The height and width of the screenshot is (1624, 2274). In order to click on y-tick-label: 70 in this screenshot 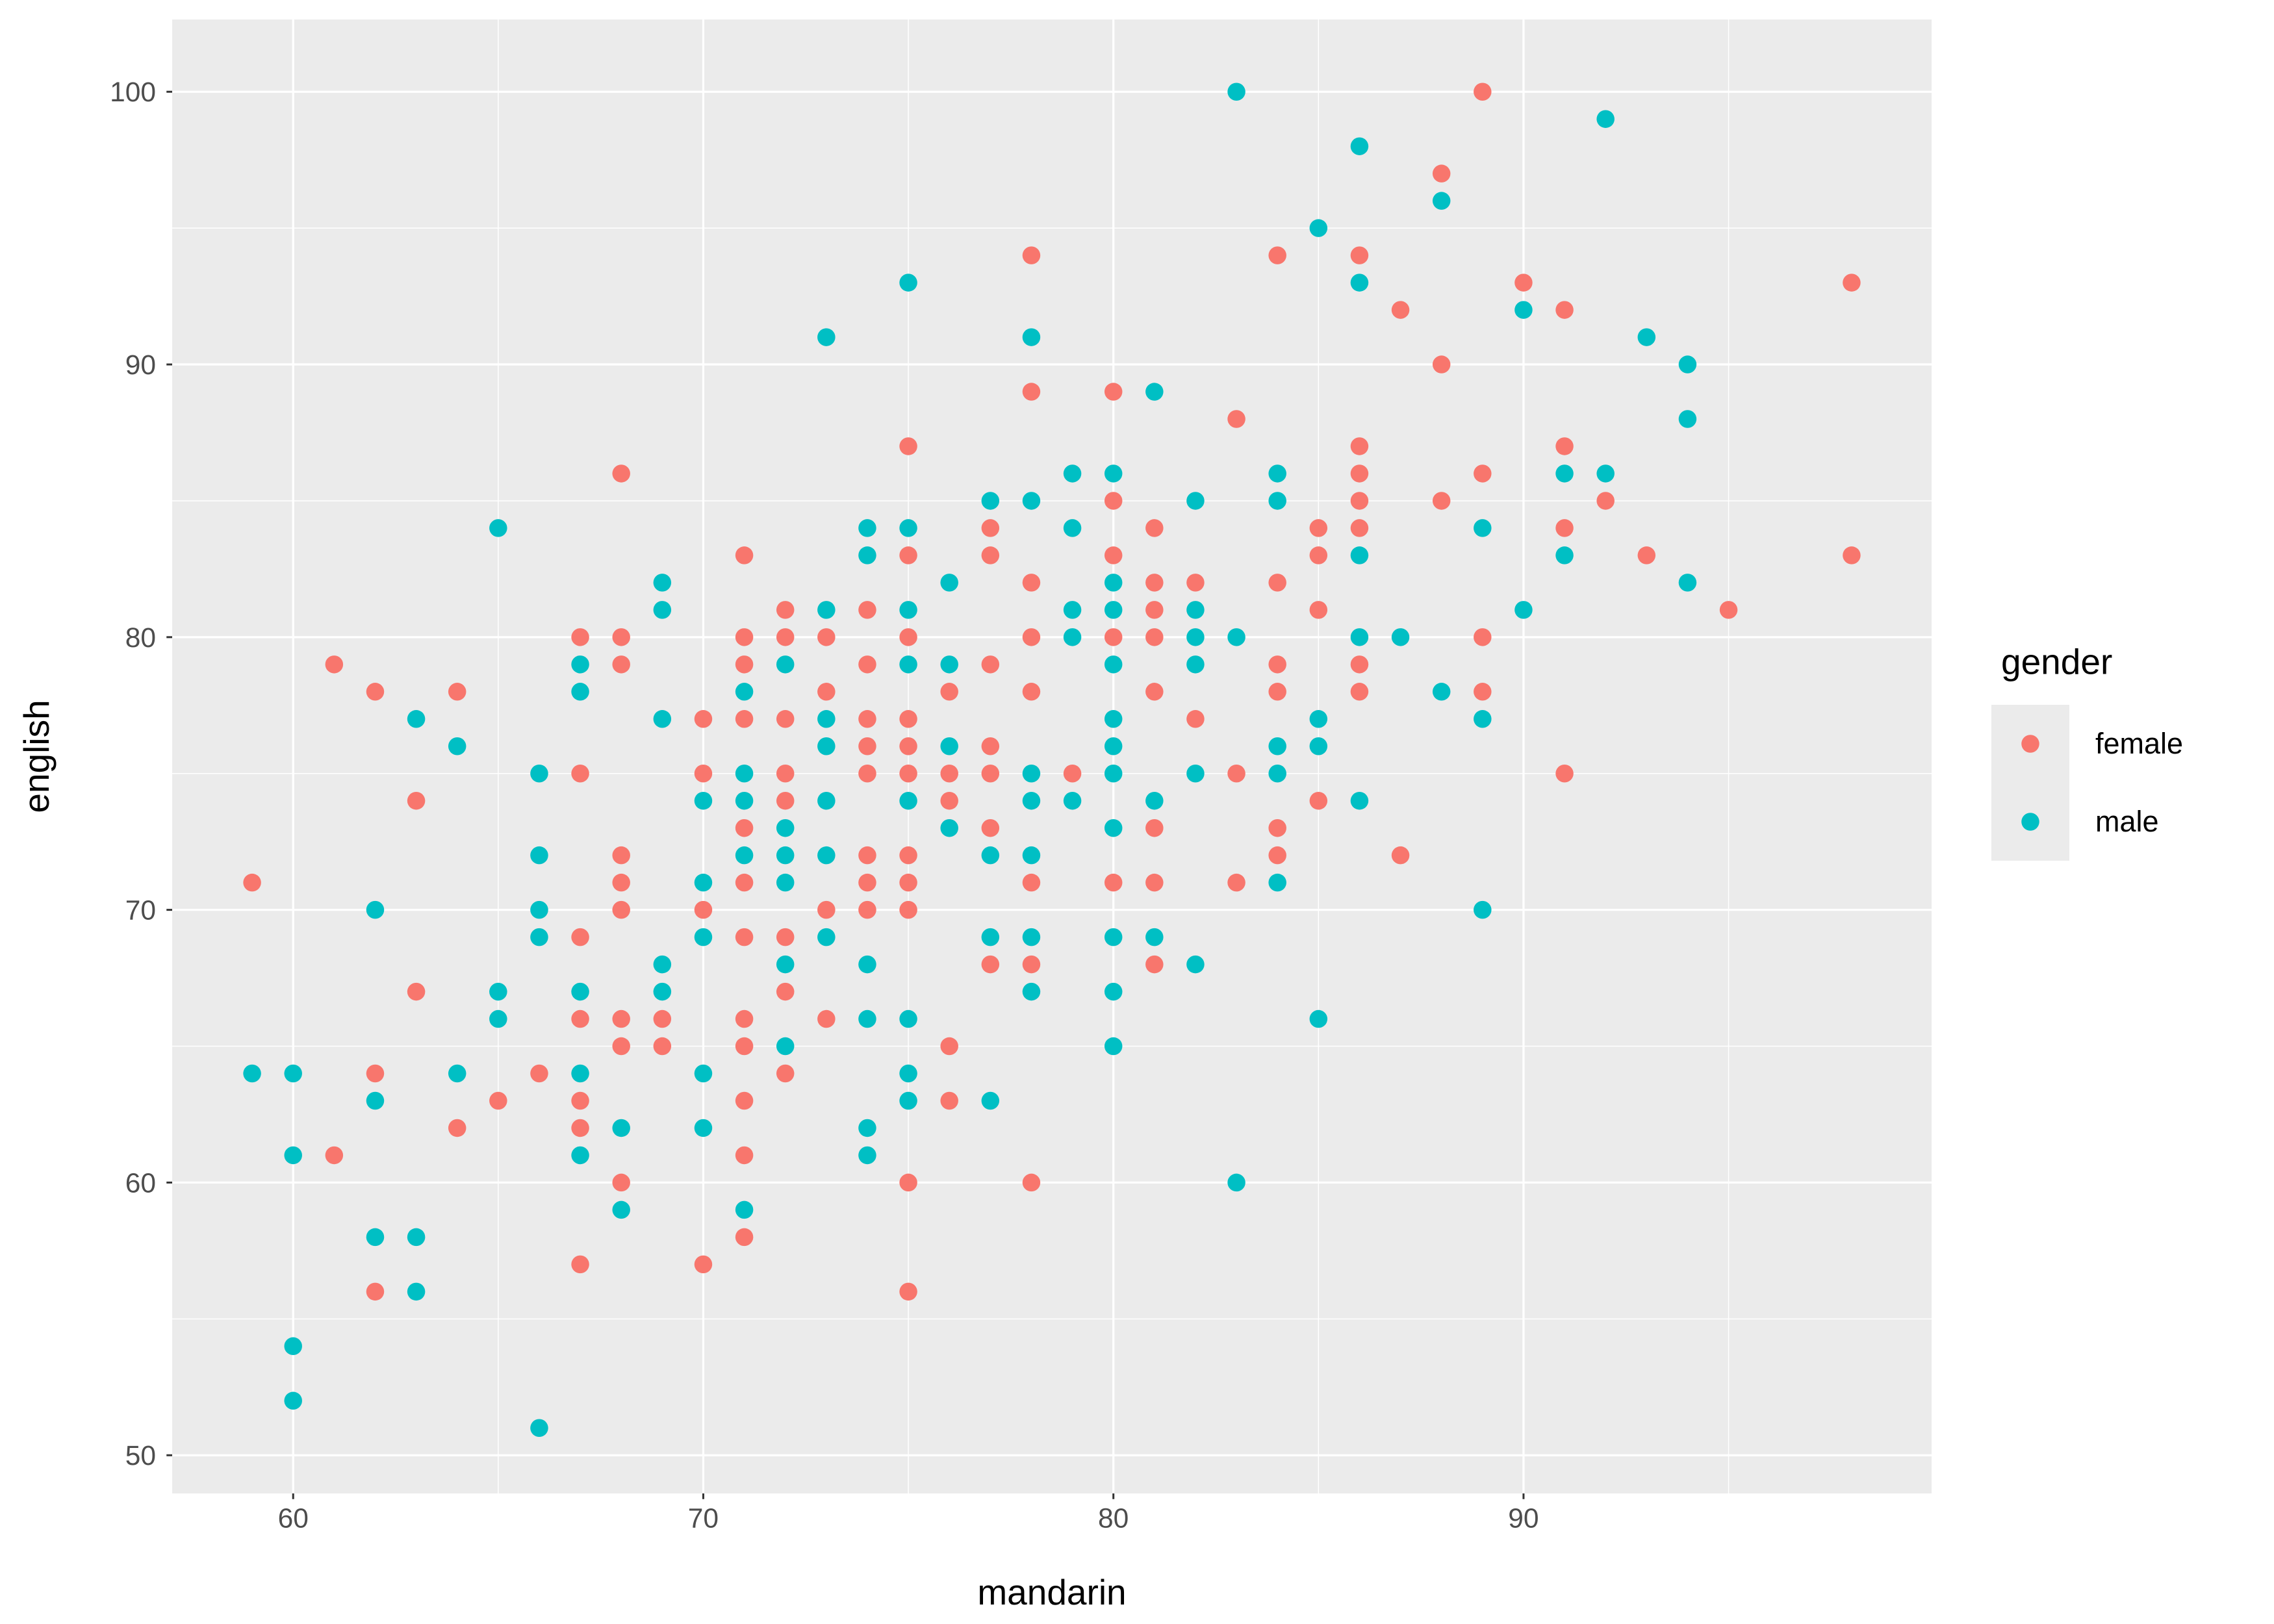, I will do `click(140, 911)`.